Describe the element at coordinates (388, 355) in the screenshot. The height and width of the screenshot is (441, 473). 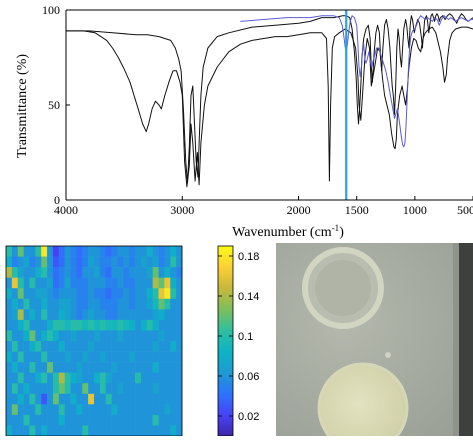
I see `small-dot` at that location.